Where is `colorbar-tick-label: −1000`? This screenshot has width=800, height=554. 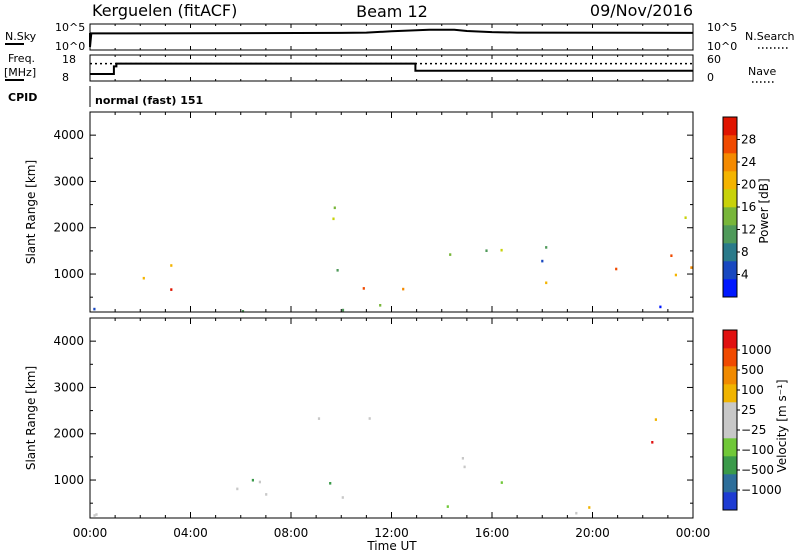
colorbar-tick-label: −1000 is located at coordinates (761, 490).